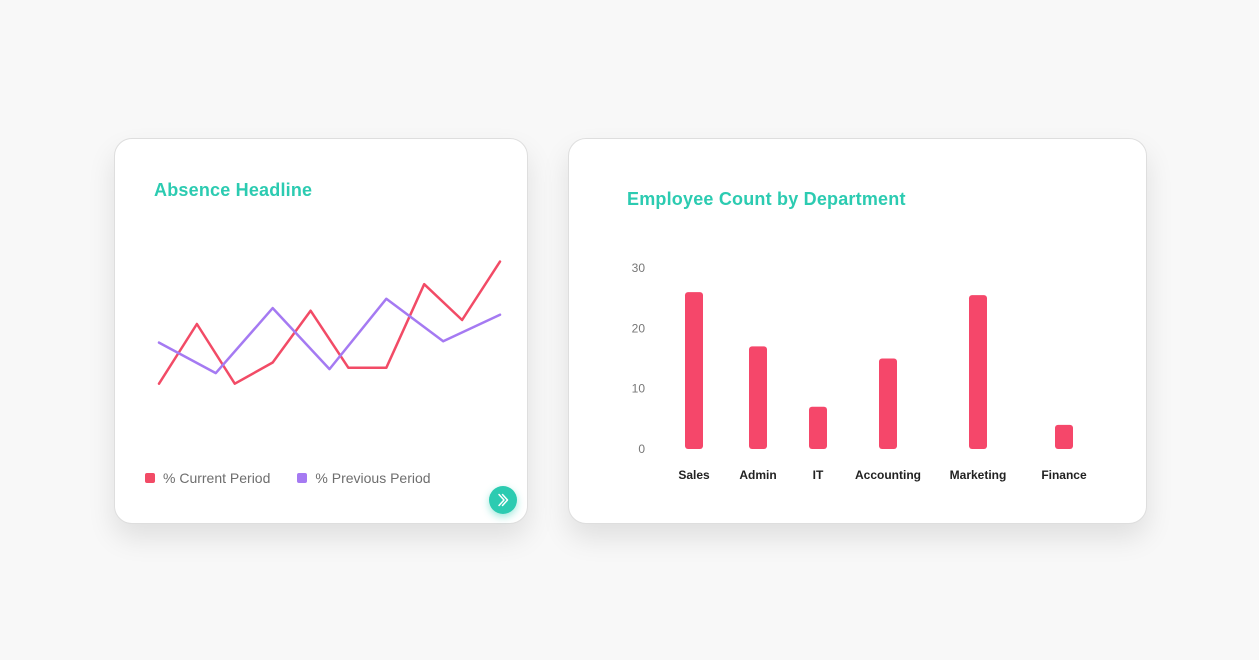 This screenshot has width=1259, height=660. Describe the element at coordinates (818, 427) in the screenshot. I see `bar-it` at that location.